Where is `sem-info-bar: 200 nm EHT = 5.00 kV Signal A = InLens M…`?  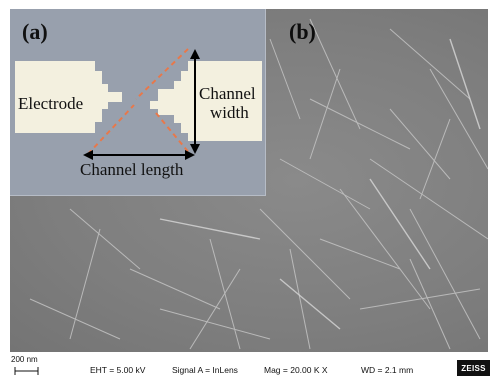
sem-info-bar: 200 nm EHT = 5.00 kV Signal A = InLens M… is located at coordinates (249, 366).